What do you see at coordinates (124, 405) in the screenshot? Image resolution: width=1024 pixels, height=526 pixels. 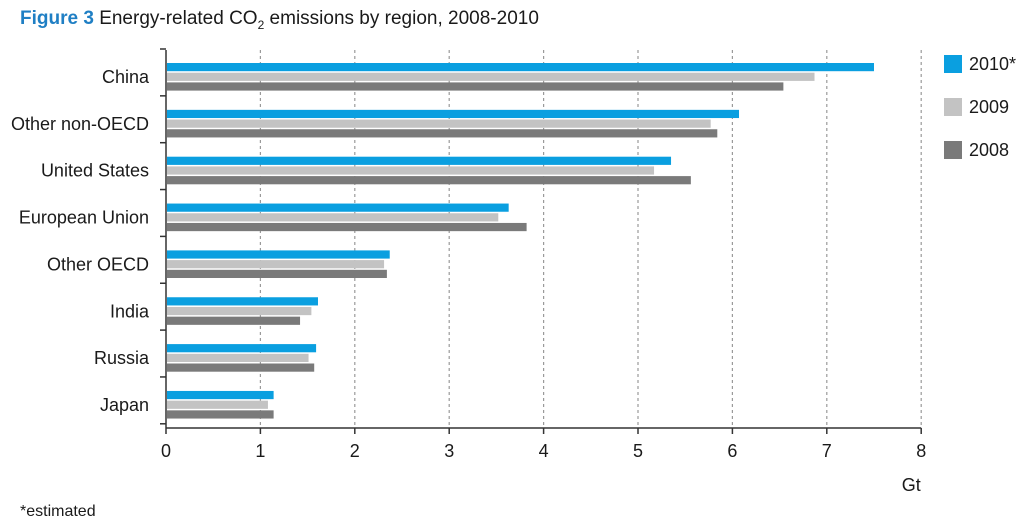 I see `category-label: Japan` at bounding box center [124, 405].